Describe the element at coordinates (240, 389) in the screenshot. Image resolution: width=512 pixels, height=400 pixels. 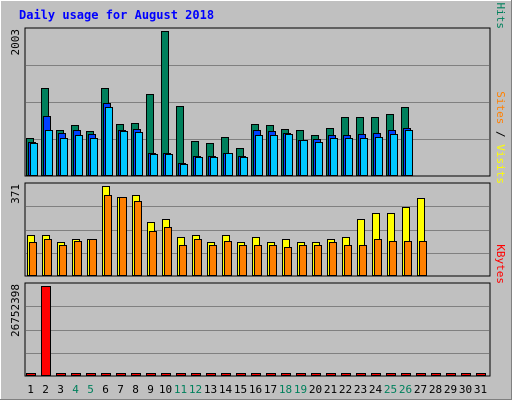
I see `x-tick-day-15: 15` at that location.